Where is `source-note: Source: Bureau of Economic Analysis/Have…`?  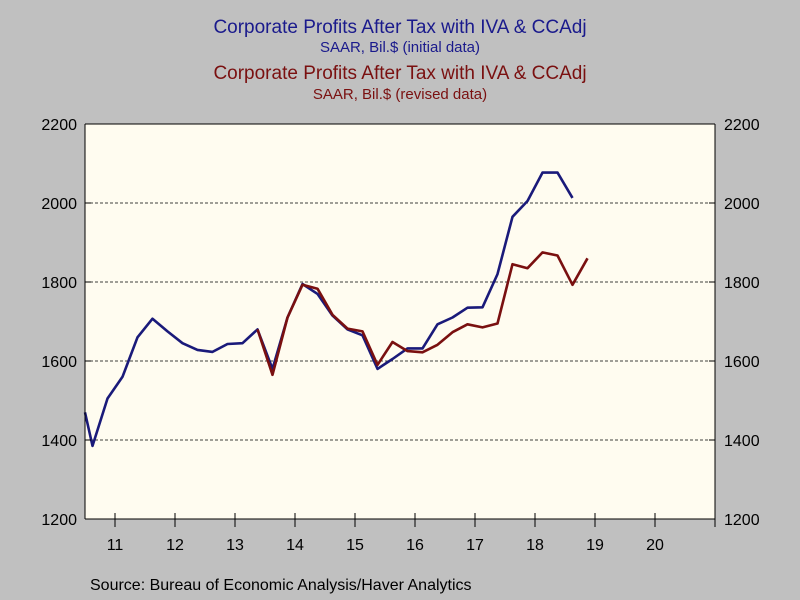
source-note: Source: Bureau of Economic Analysis/Have… is located at coordinates (281, 585).